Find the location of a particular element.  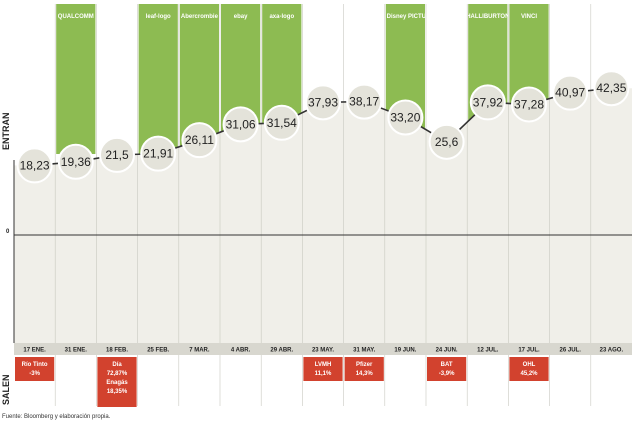

value-label-9: 33,20 is located at coordinates (405, 117).